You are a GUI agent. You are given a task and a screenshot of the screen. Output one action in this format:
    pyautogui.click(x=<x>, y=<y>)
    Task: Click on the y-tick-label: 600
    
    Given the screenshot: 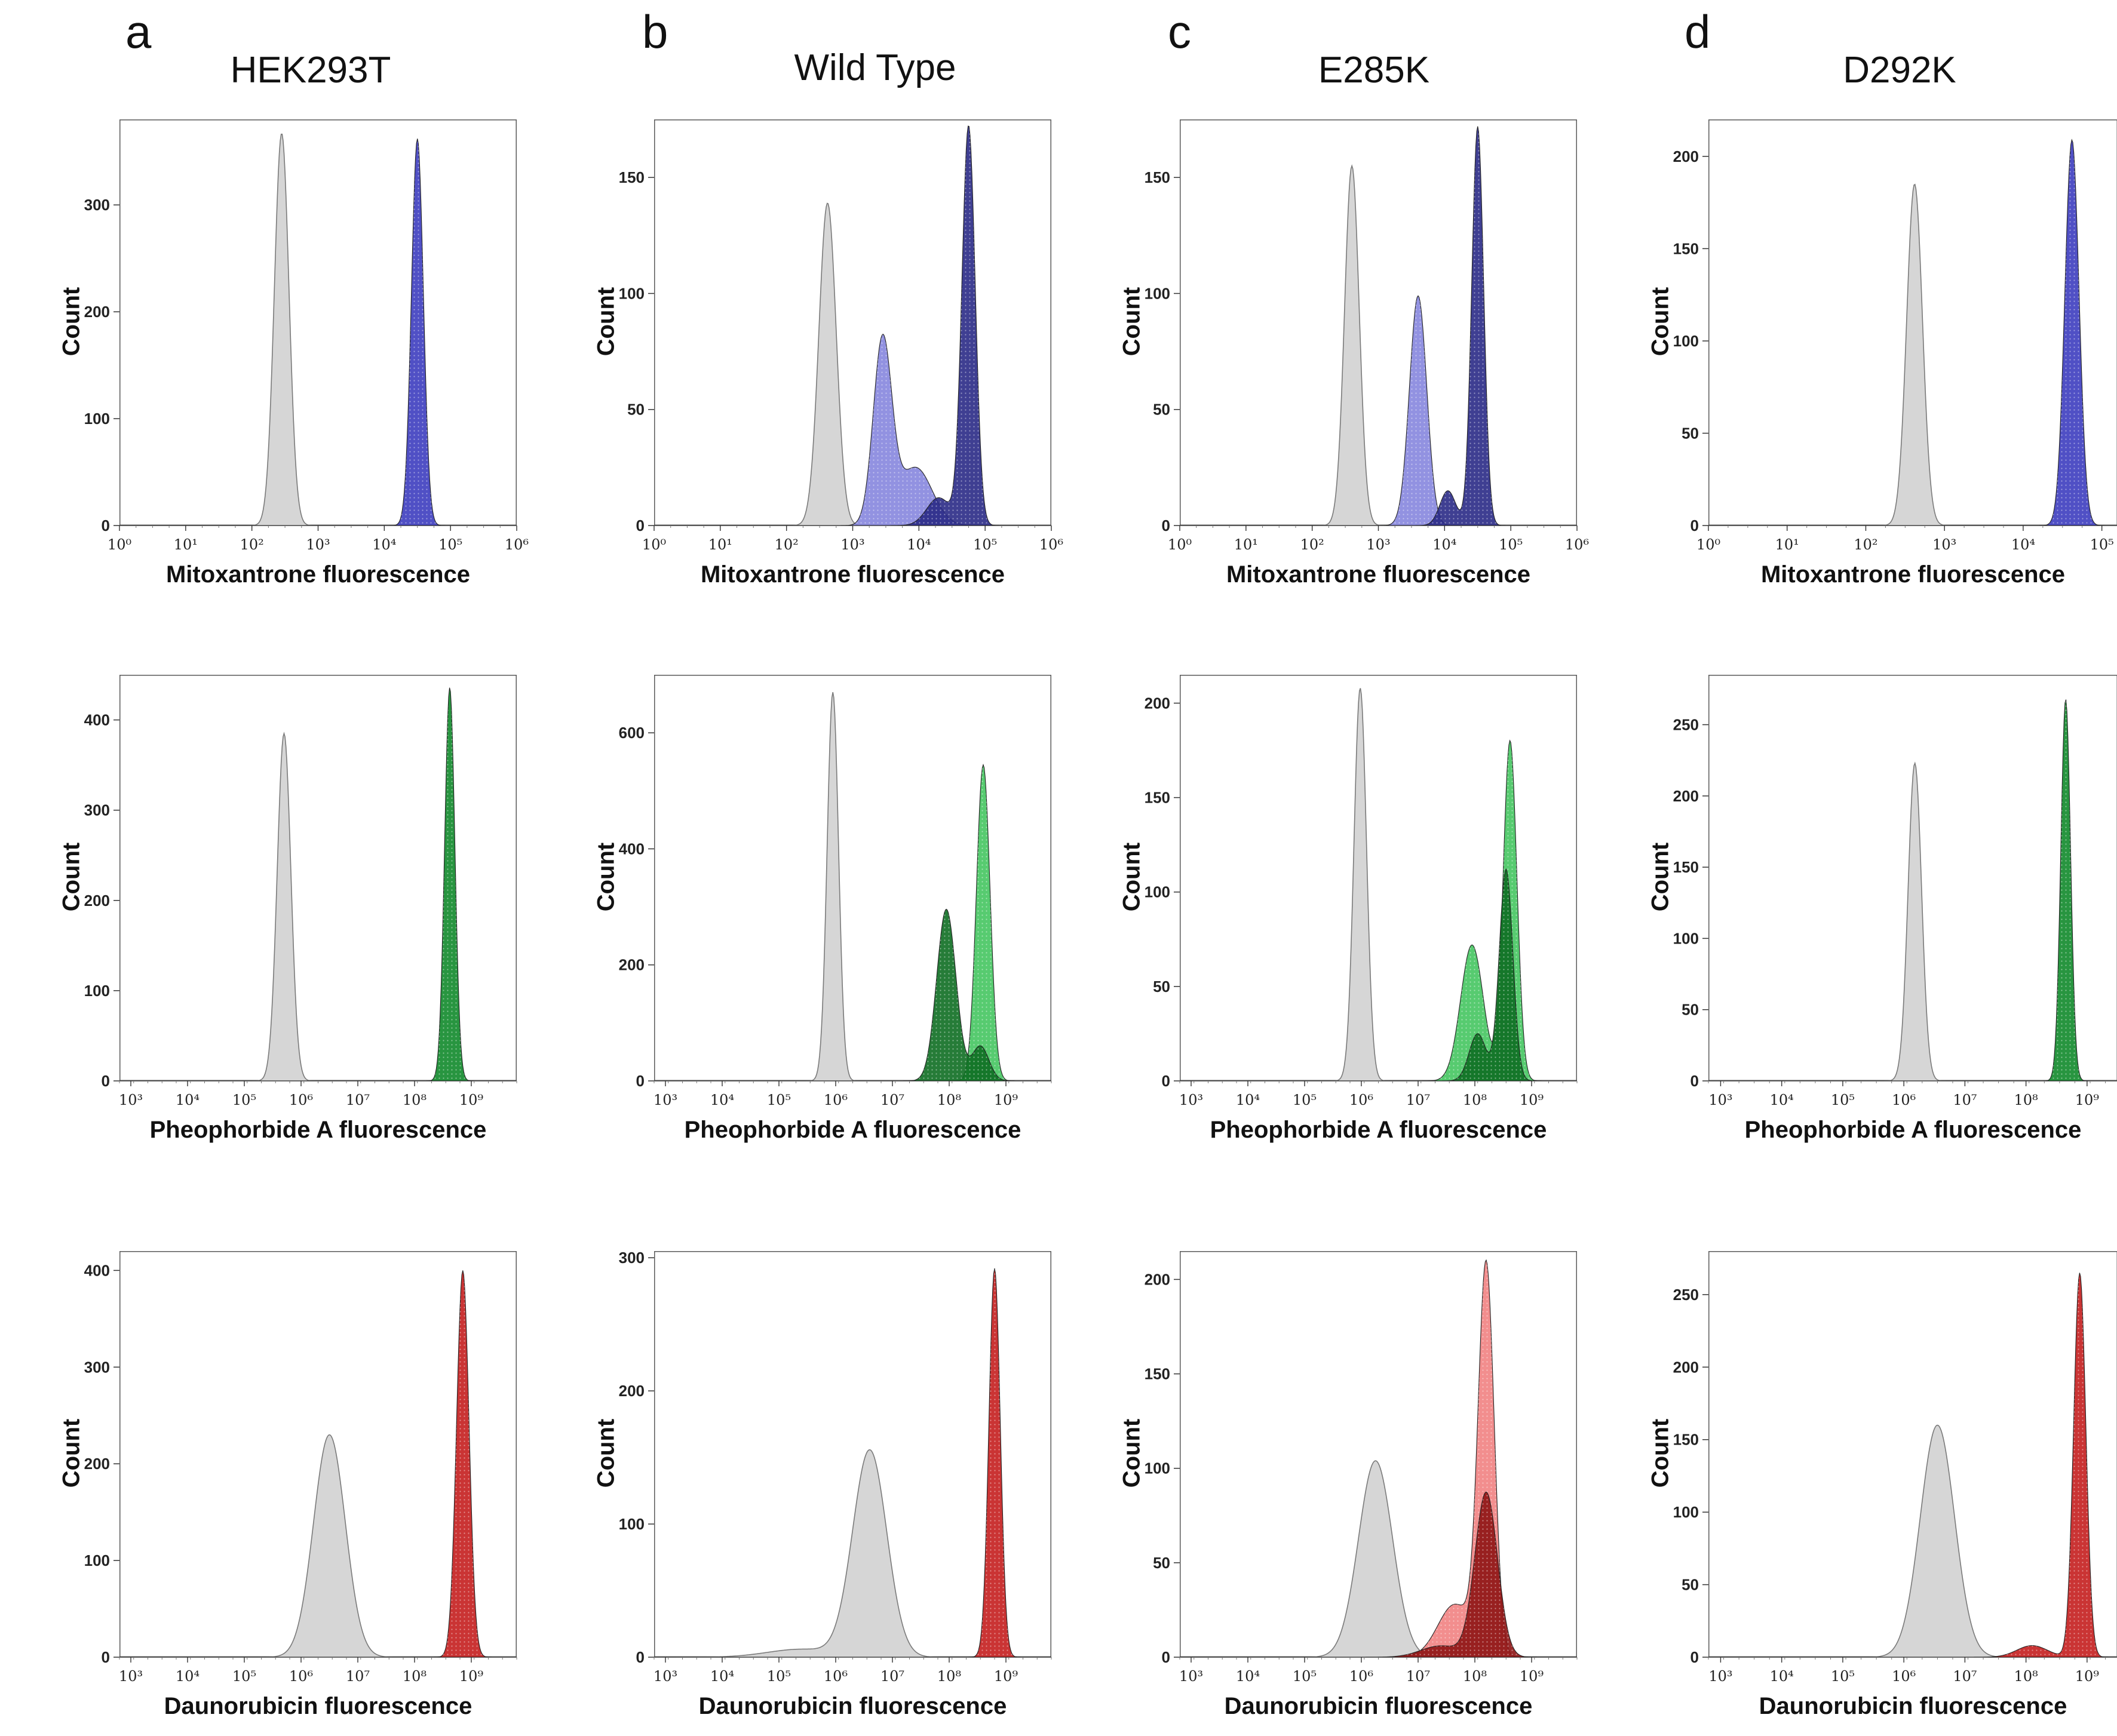 What is the action you would take?
    pyautogui.click(x=632, y=733)
    